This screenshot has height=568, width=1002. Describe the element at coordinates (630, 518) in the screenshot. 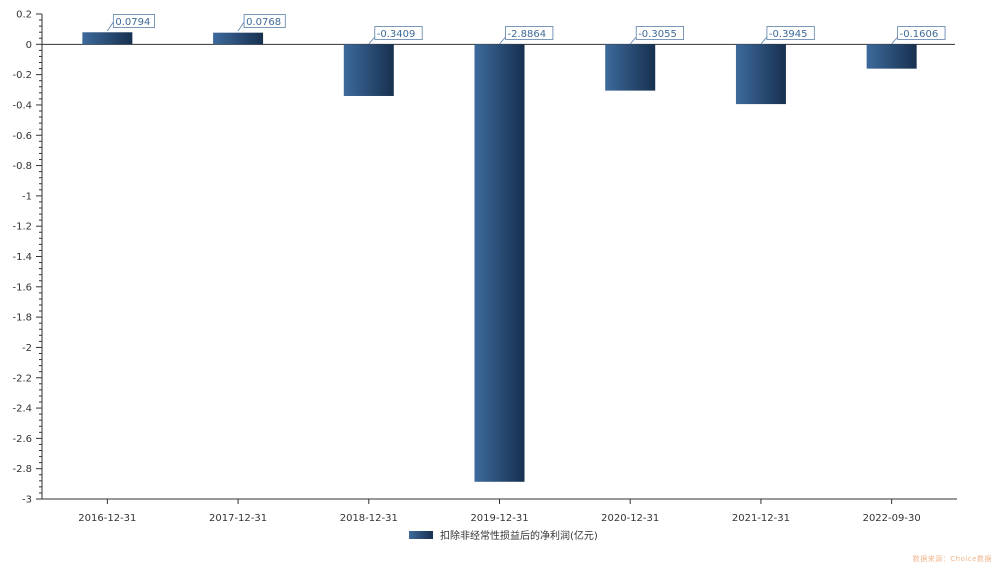

I see `x-tick-label: 2020-12-31` at that location.